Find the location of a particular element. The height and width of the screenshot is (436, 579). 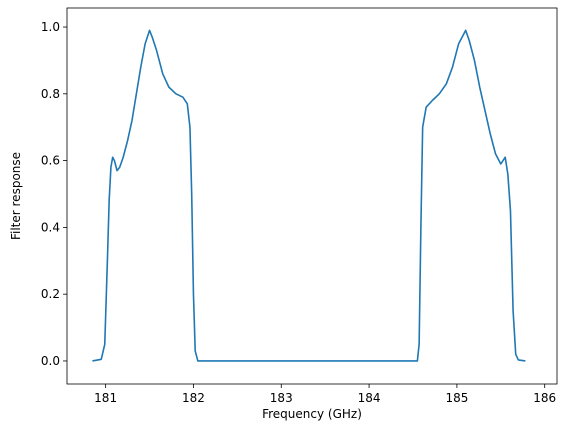

x-tick-label: 182 is located at coordinates (193, 398).